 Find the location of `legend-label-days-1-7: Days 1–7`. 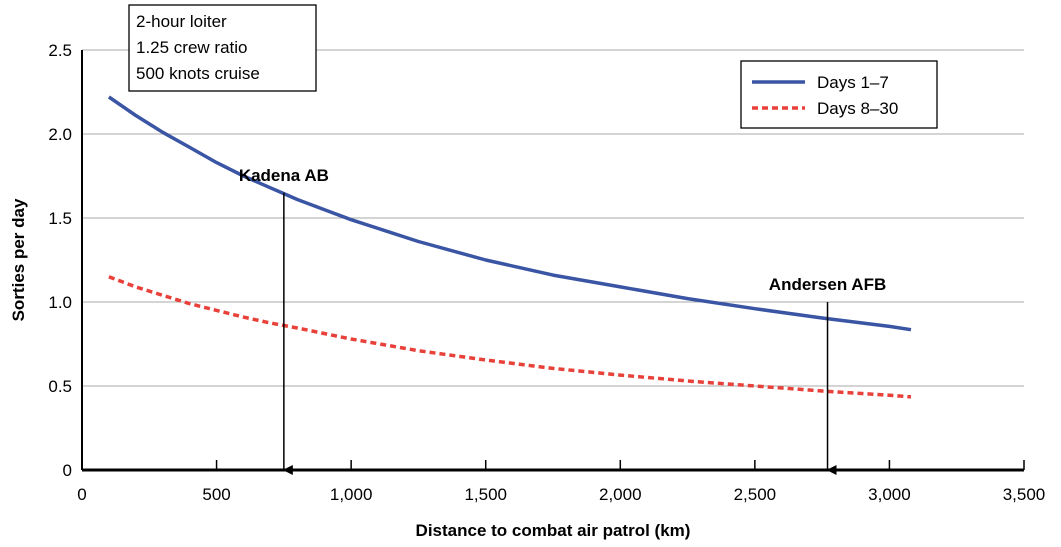

legend-label-days-1-7: Days 1–7 is located at coordinates (853, 82).